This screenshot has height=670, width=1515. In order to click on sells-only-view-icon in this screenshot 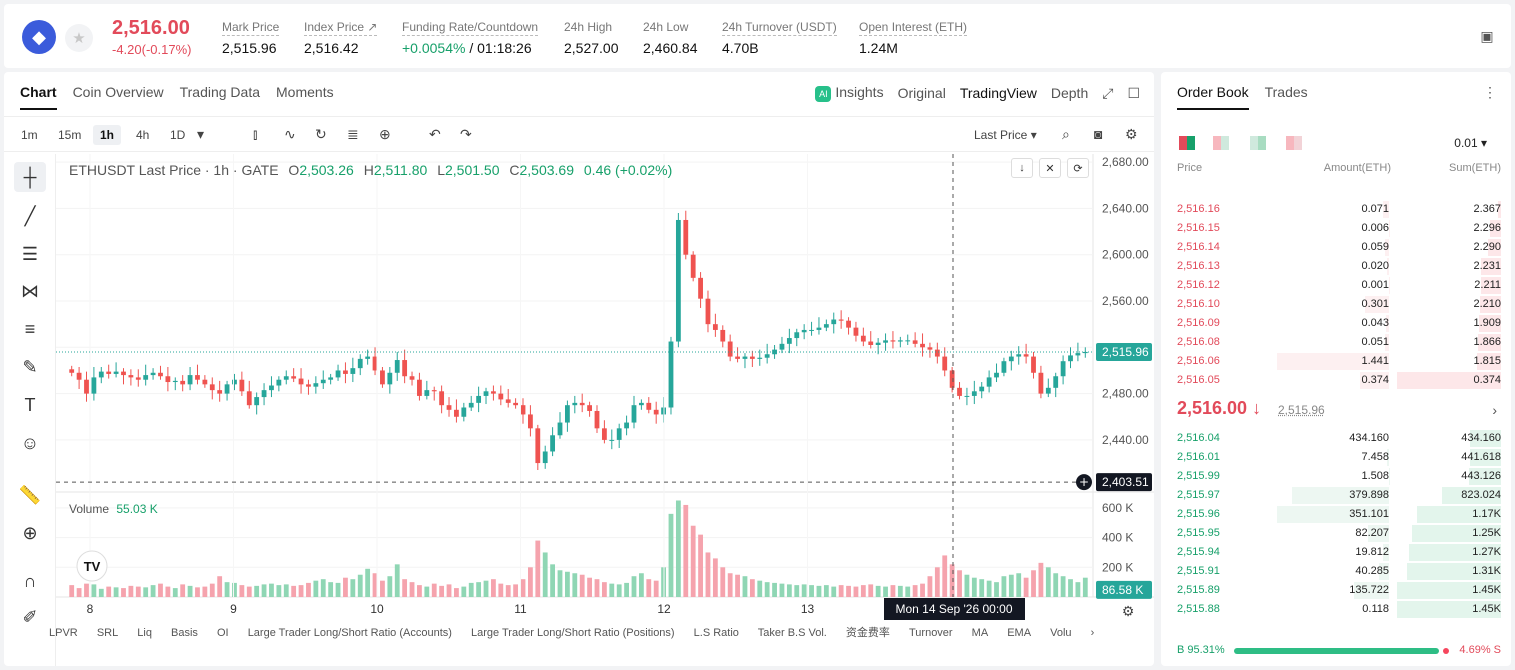, I will do `click(1294, 143)`.